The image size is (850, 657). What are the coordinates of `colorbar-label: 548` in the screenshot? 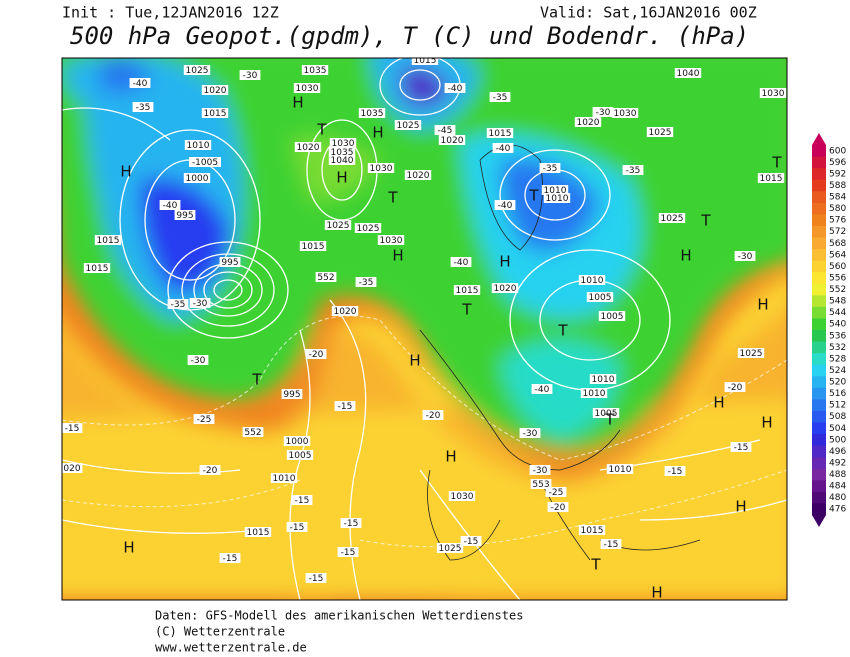 It's located at (837, 302).